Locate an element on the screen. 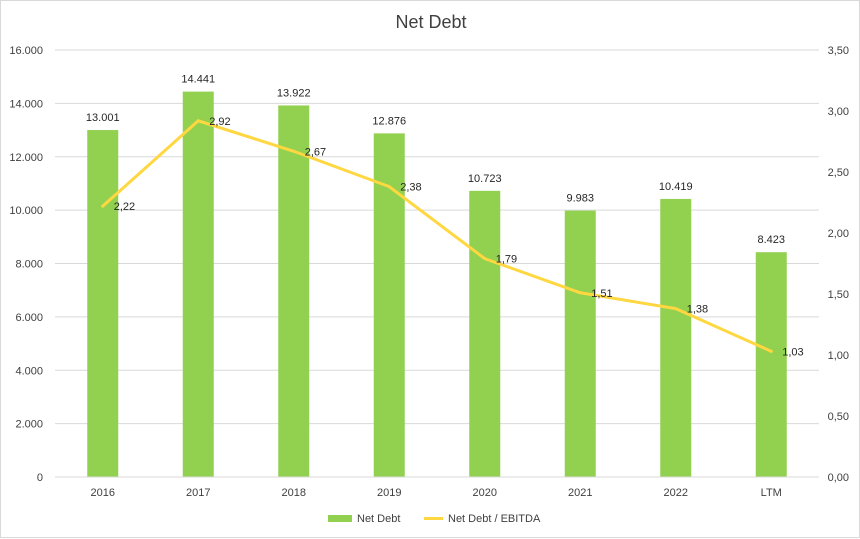 The height and width of the screenshot is (539, 860). bar-data-label: 10.723 is located at coordinates (485, 179).